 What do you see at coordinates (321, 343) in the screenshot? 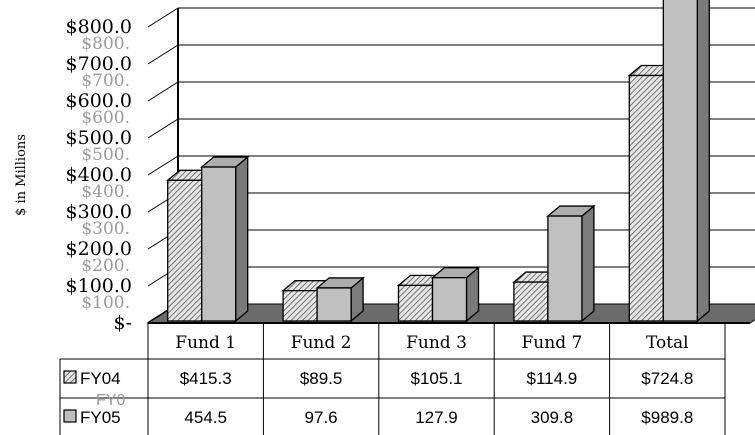
I see `x-tick-label: Fund 2` at bounding box center [321, 343].